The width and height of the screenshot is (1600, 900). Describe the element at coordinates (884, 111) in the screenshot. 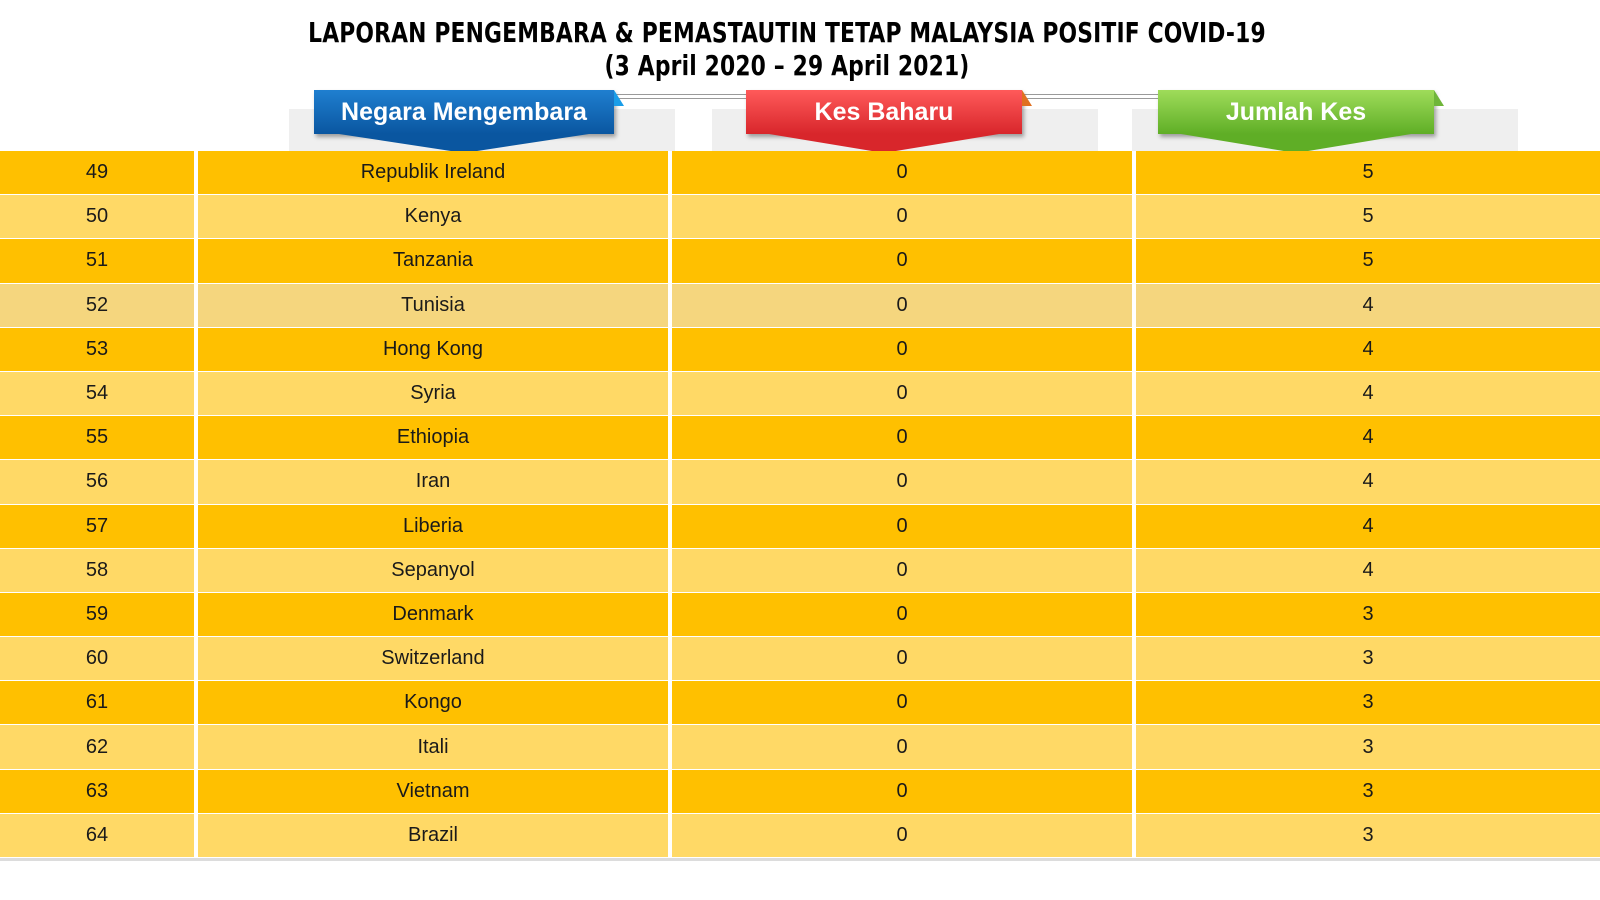

I see `new-cases-header-label: Kes Baharu` at that location.